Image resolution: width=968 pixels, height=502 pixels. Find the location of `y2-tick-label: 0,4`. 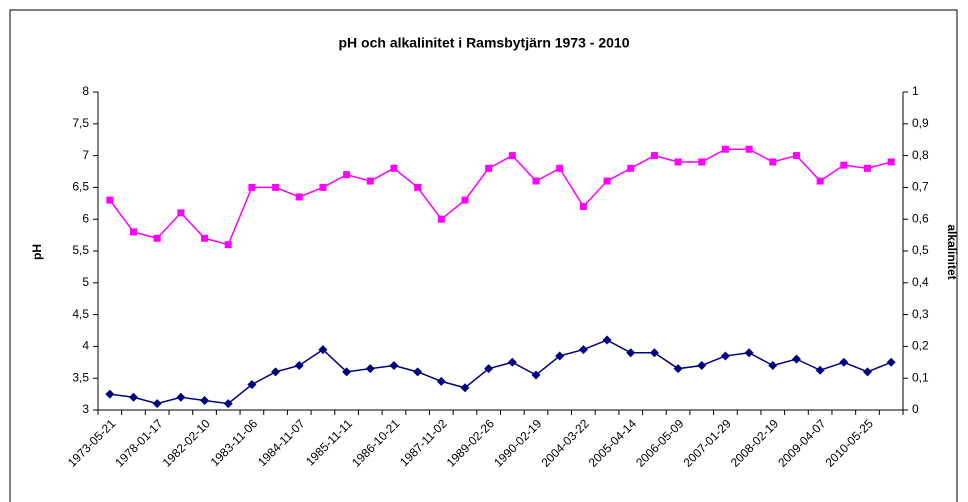

y2-tick-label: 0,4 is located at coordinates (920, 282).